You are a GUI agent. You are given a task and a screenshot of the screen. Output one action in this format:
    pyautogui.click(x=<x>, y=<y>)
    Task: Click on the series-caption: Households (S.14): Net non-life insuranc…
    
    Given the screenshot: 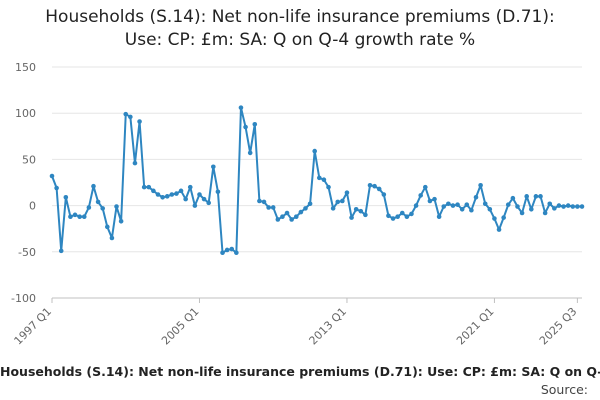 What is the action you would take?
    pyautogui.click(x=300, y=371)
    